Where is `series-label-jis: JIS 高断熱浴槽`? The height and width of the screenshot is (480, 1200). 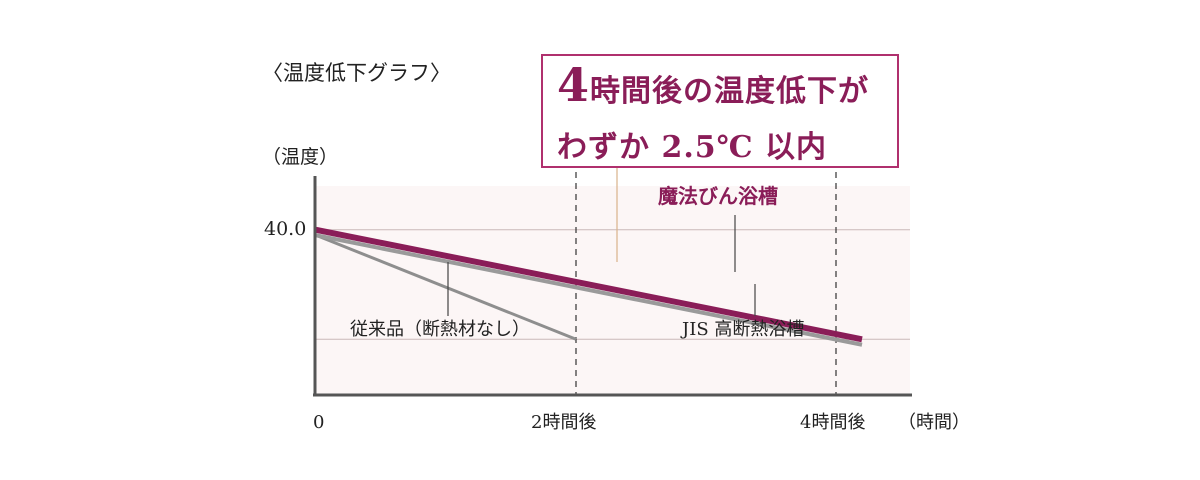
series-label-jis: JIS 高断熱浴槽 is located at coordinates (742, 329).